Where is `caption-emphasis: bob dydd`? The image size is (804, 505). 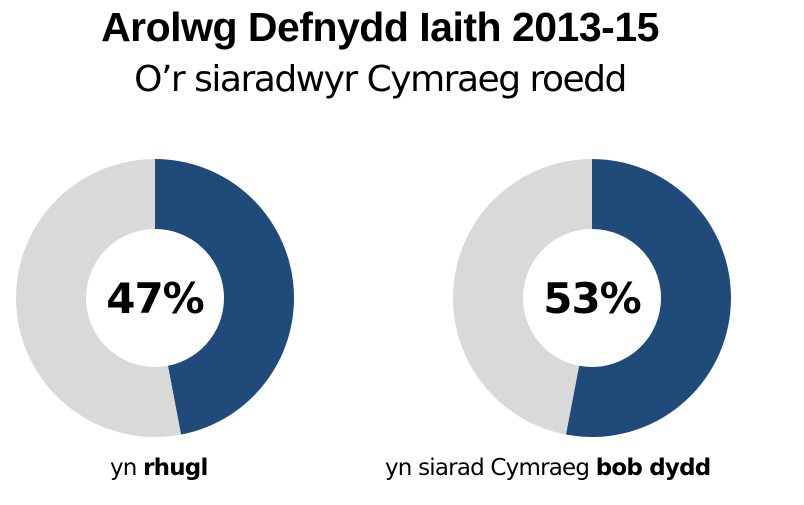 caption-emphasis: bob dydd is located at coordinates (653, 468).